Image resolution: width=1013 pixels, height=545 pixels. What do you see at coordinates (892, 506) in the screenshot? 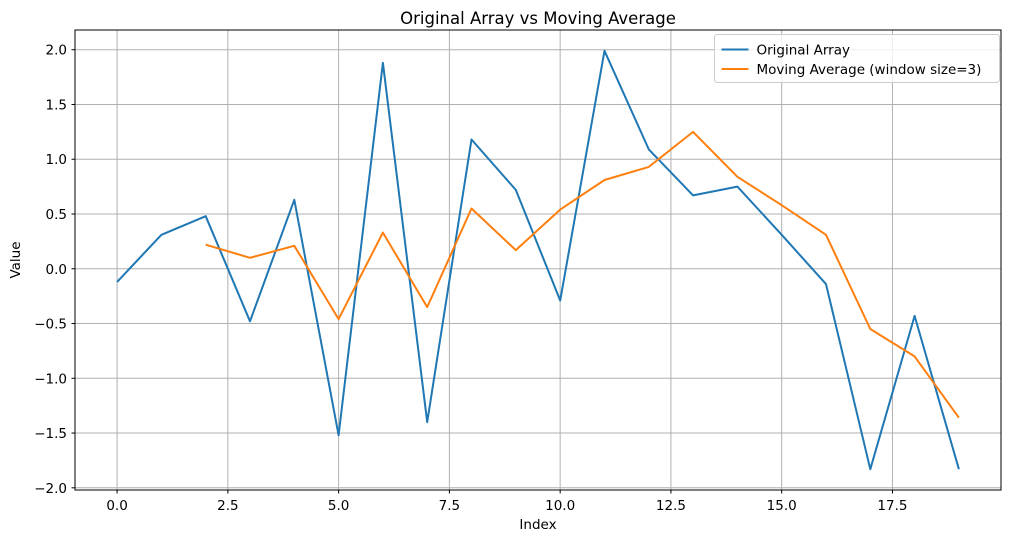
I see `x-tick-label-7: 17.5` at bounding box center [892, 506].